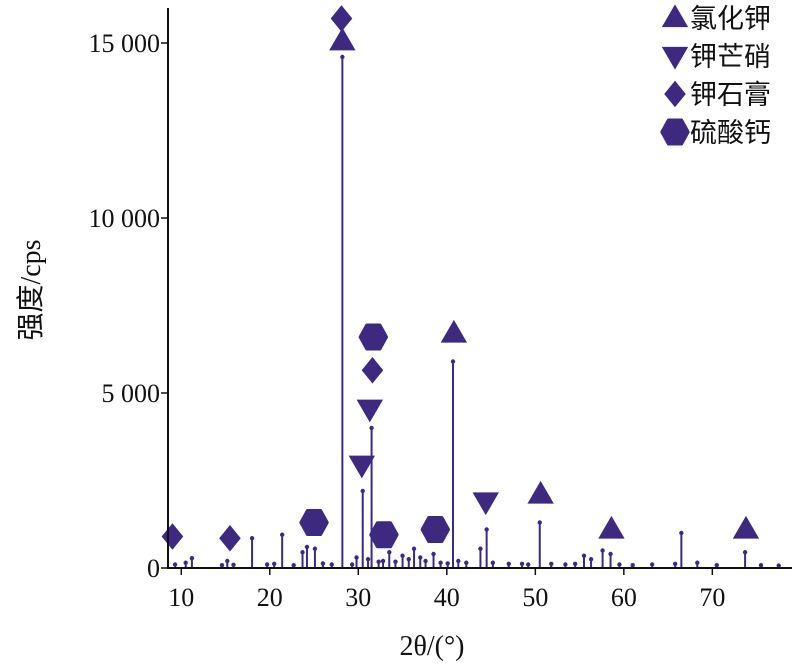 The image size is (800, 666). Describe the element at coordinates (131, 393) in the screenshot. I see `y-tick-label: 5 000` at that location.